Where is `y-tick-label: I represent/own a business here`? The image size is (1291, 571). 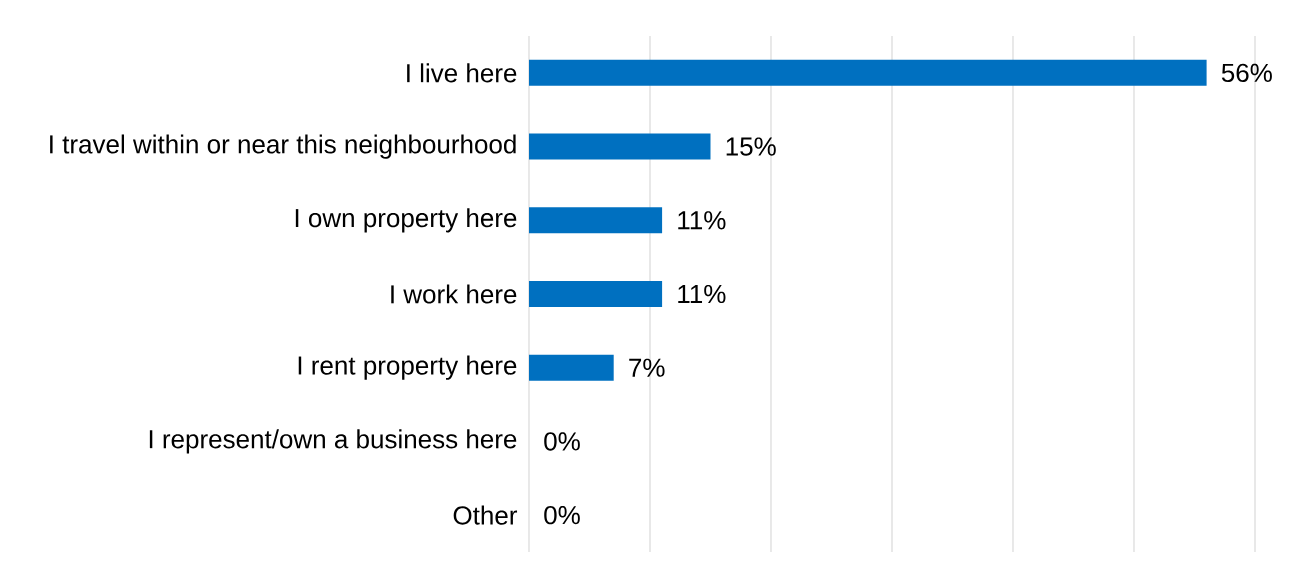 y-tick-label: I represent/own a business here is located at coordinates (333, 441).